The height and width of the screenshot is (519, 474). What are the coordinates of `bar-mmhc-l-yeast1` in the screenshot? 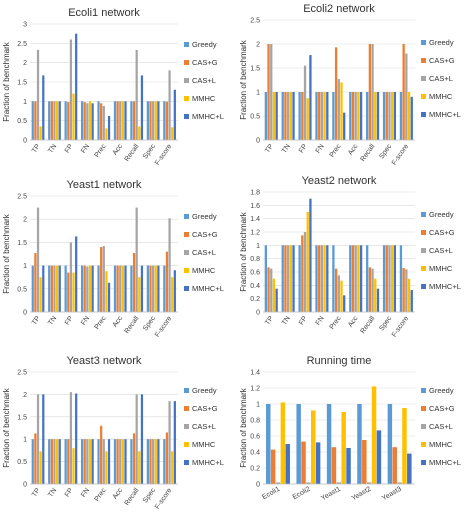 It's located at (348, 466).